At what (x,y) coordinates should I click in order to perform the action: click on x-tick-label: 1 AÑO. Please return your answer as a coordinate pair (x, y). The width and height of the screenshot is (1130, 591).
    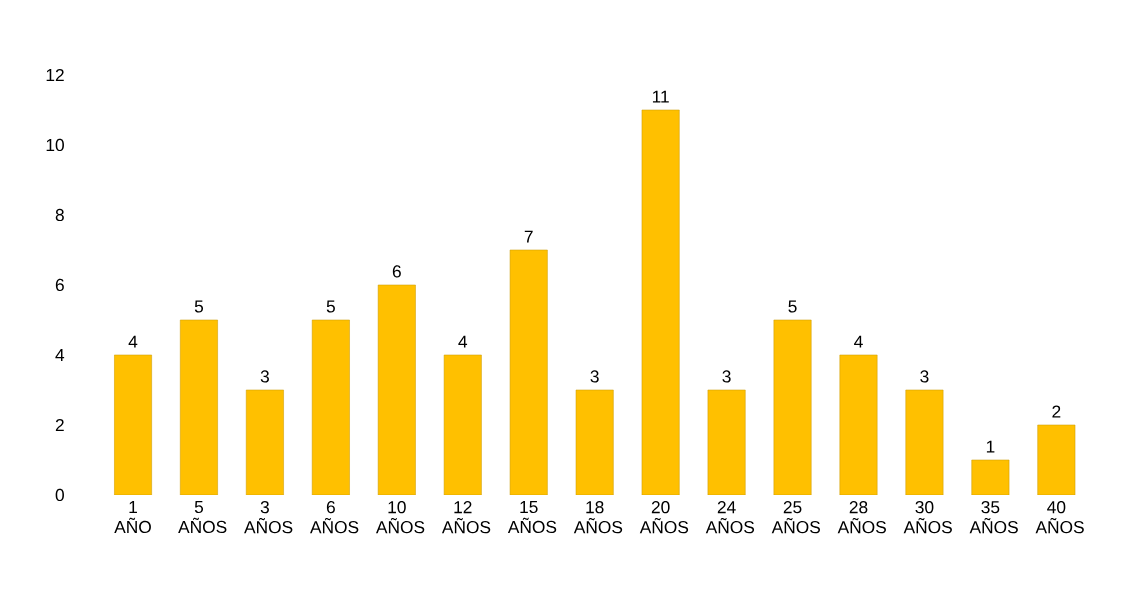
    Looking at the image, I should click on (132, 517).